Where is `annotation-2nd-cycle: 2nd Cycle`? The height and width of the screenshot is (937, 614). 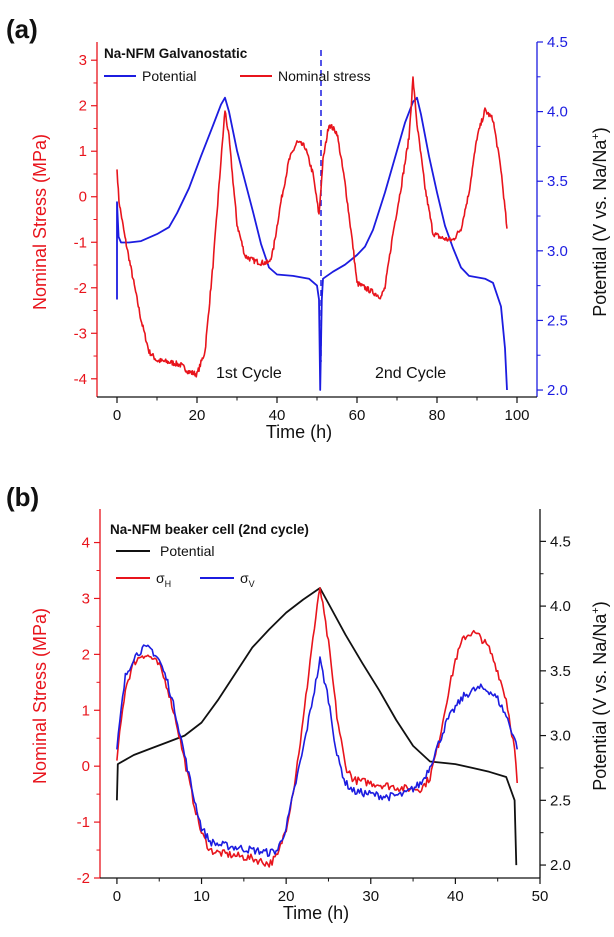
annotation-2nd-cycle: 2nd Cycle is located at coordinates (410, 373).